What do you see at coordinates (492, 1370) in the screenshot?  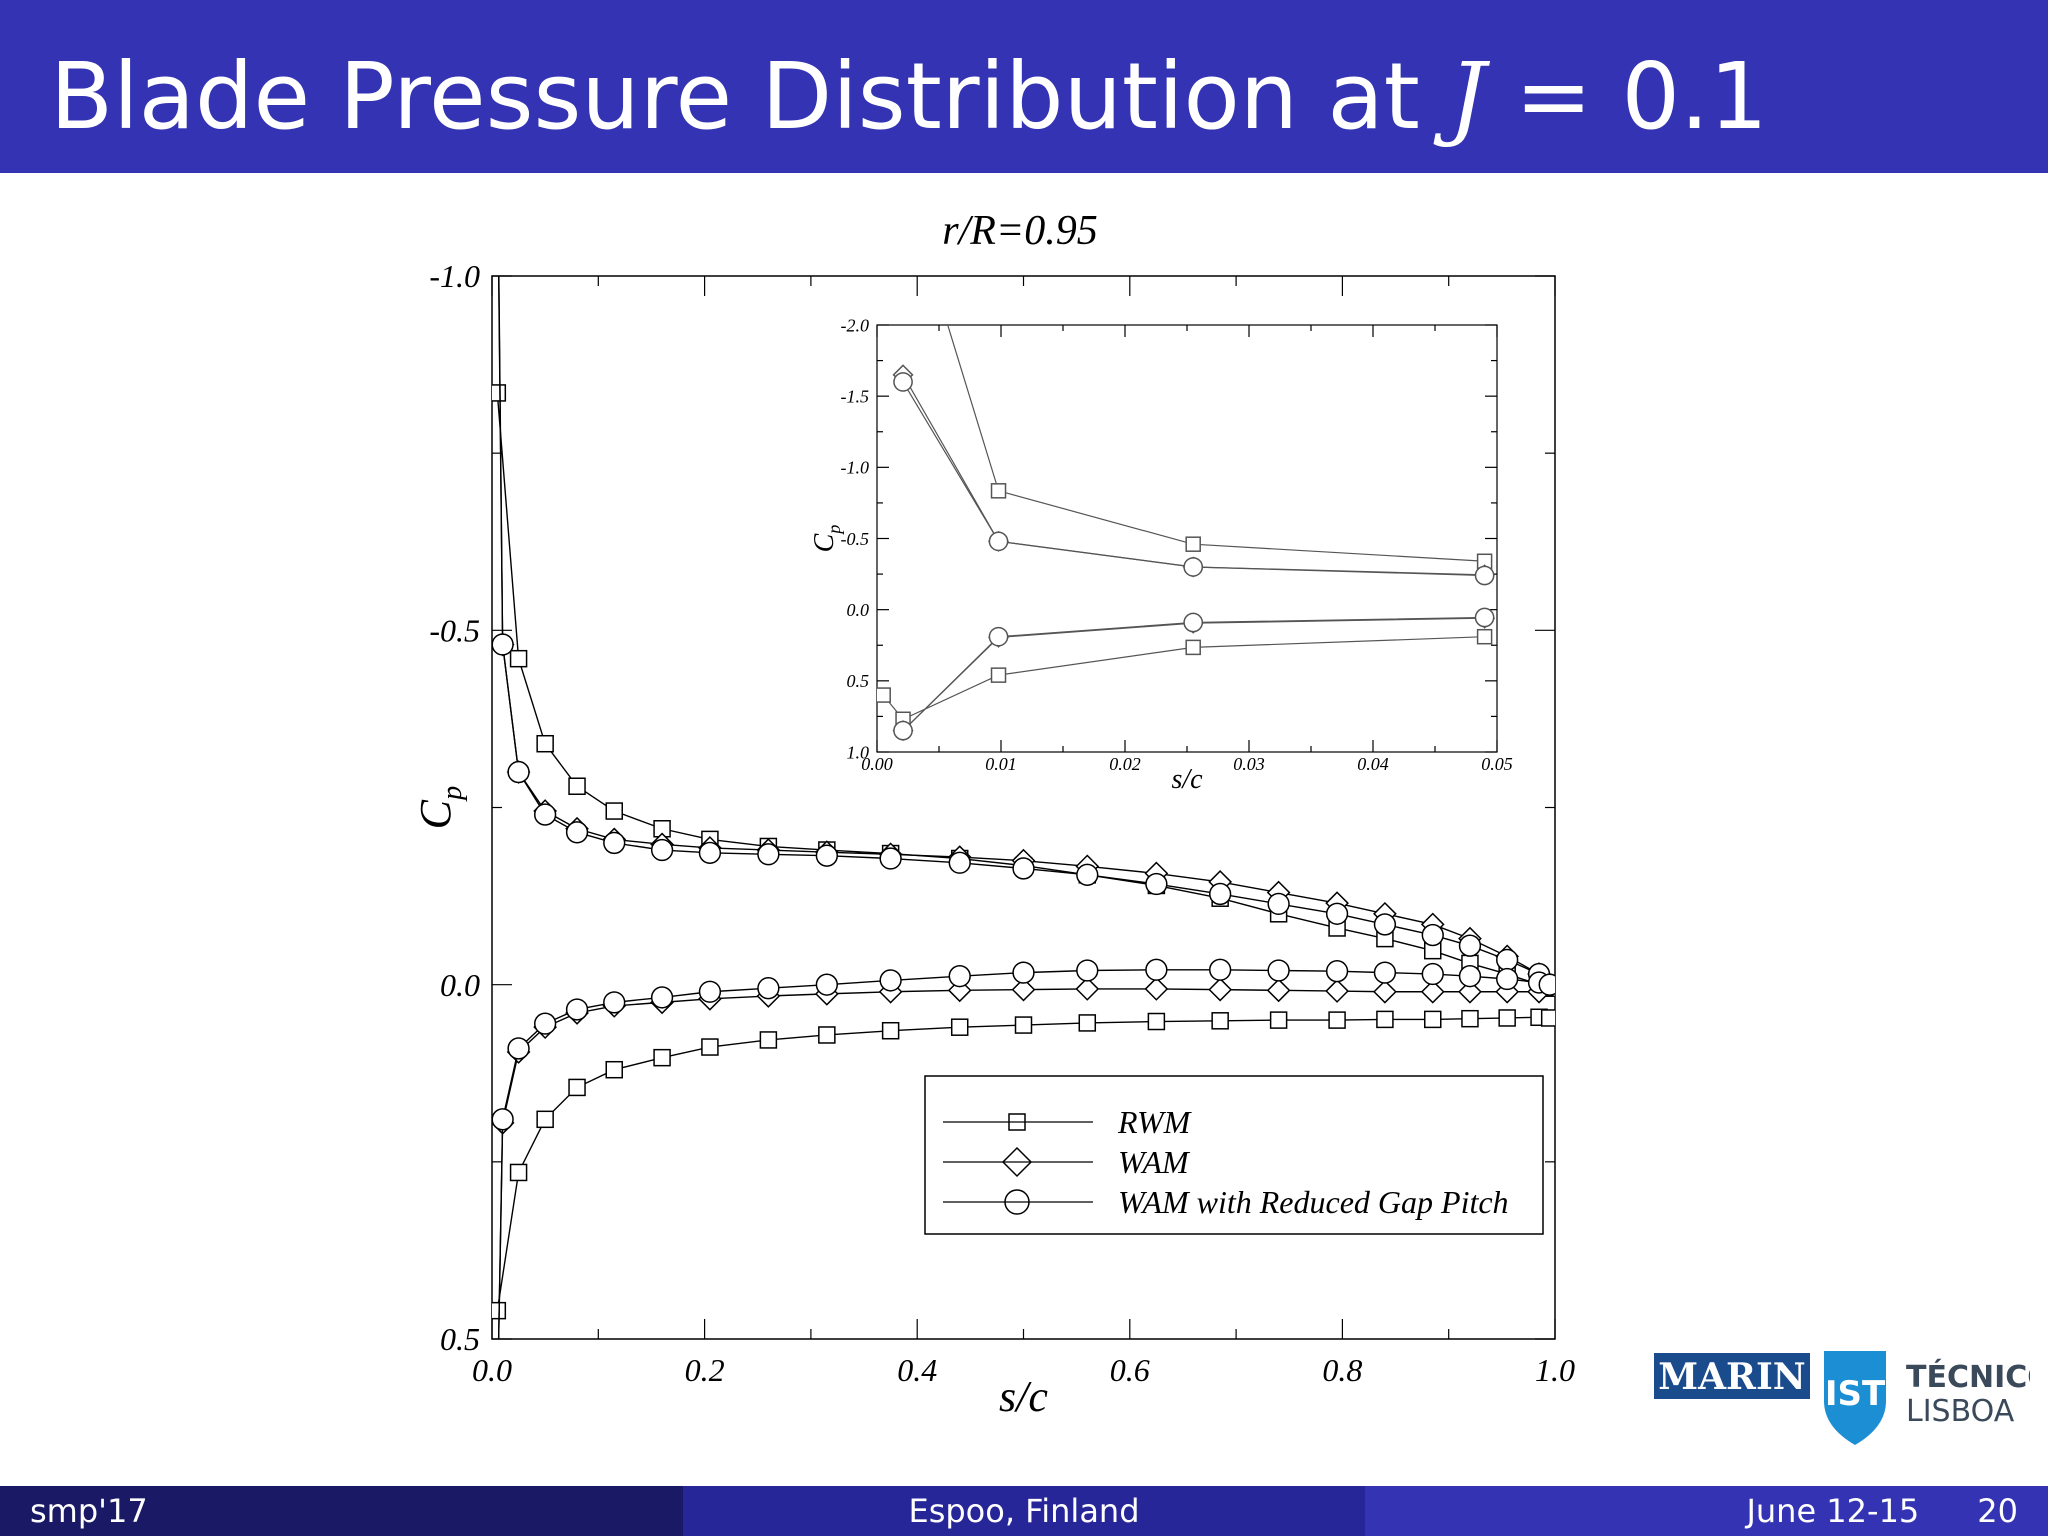 I see `main-x-tick-label: 0.0` at bounding box center [492, 1370].